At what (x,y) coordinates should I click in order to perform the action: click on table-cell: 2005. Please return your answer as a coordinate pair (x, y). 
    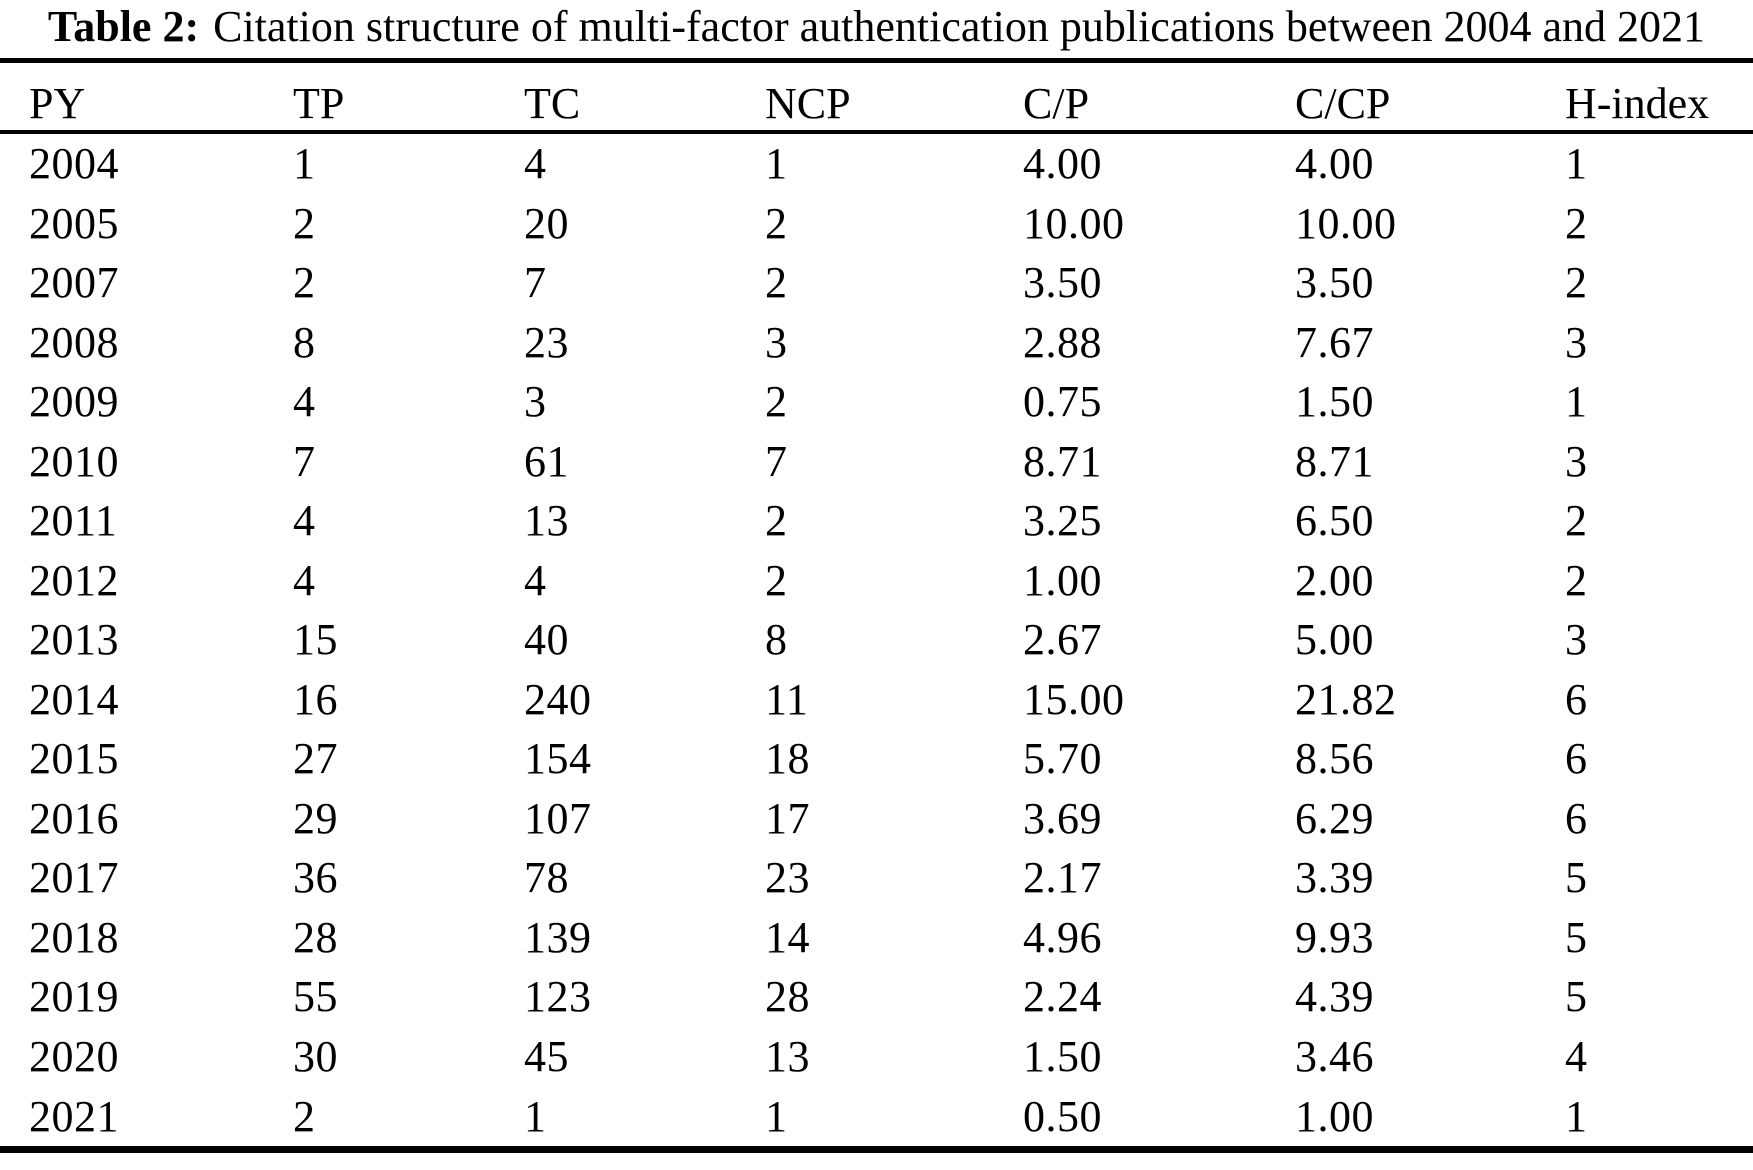
    Looking at the image, I should click on (74, 223).